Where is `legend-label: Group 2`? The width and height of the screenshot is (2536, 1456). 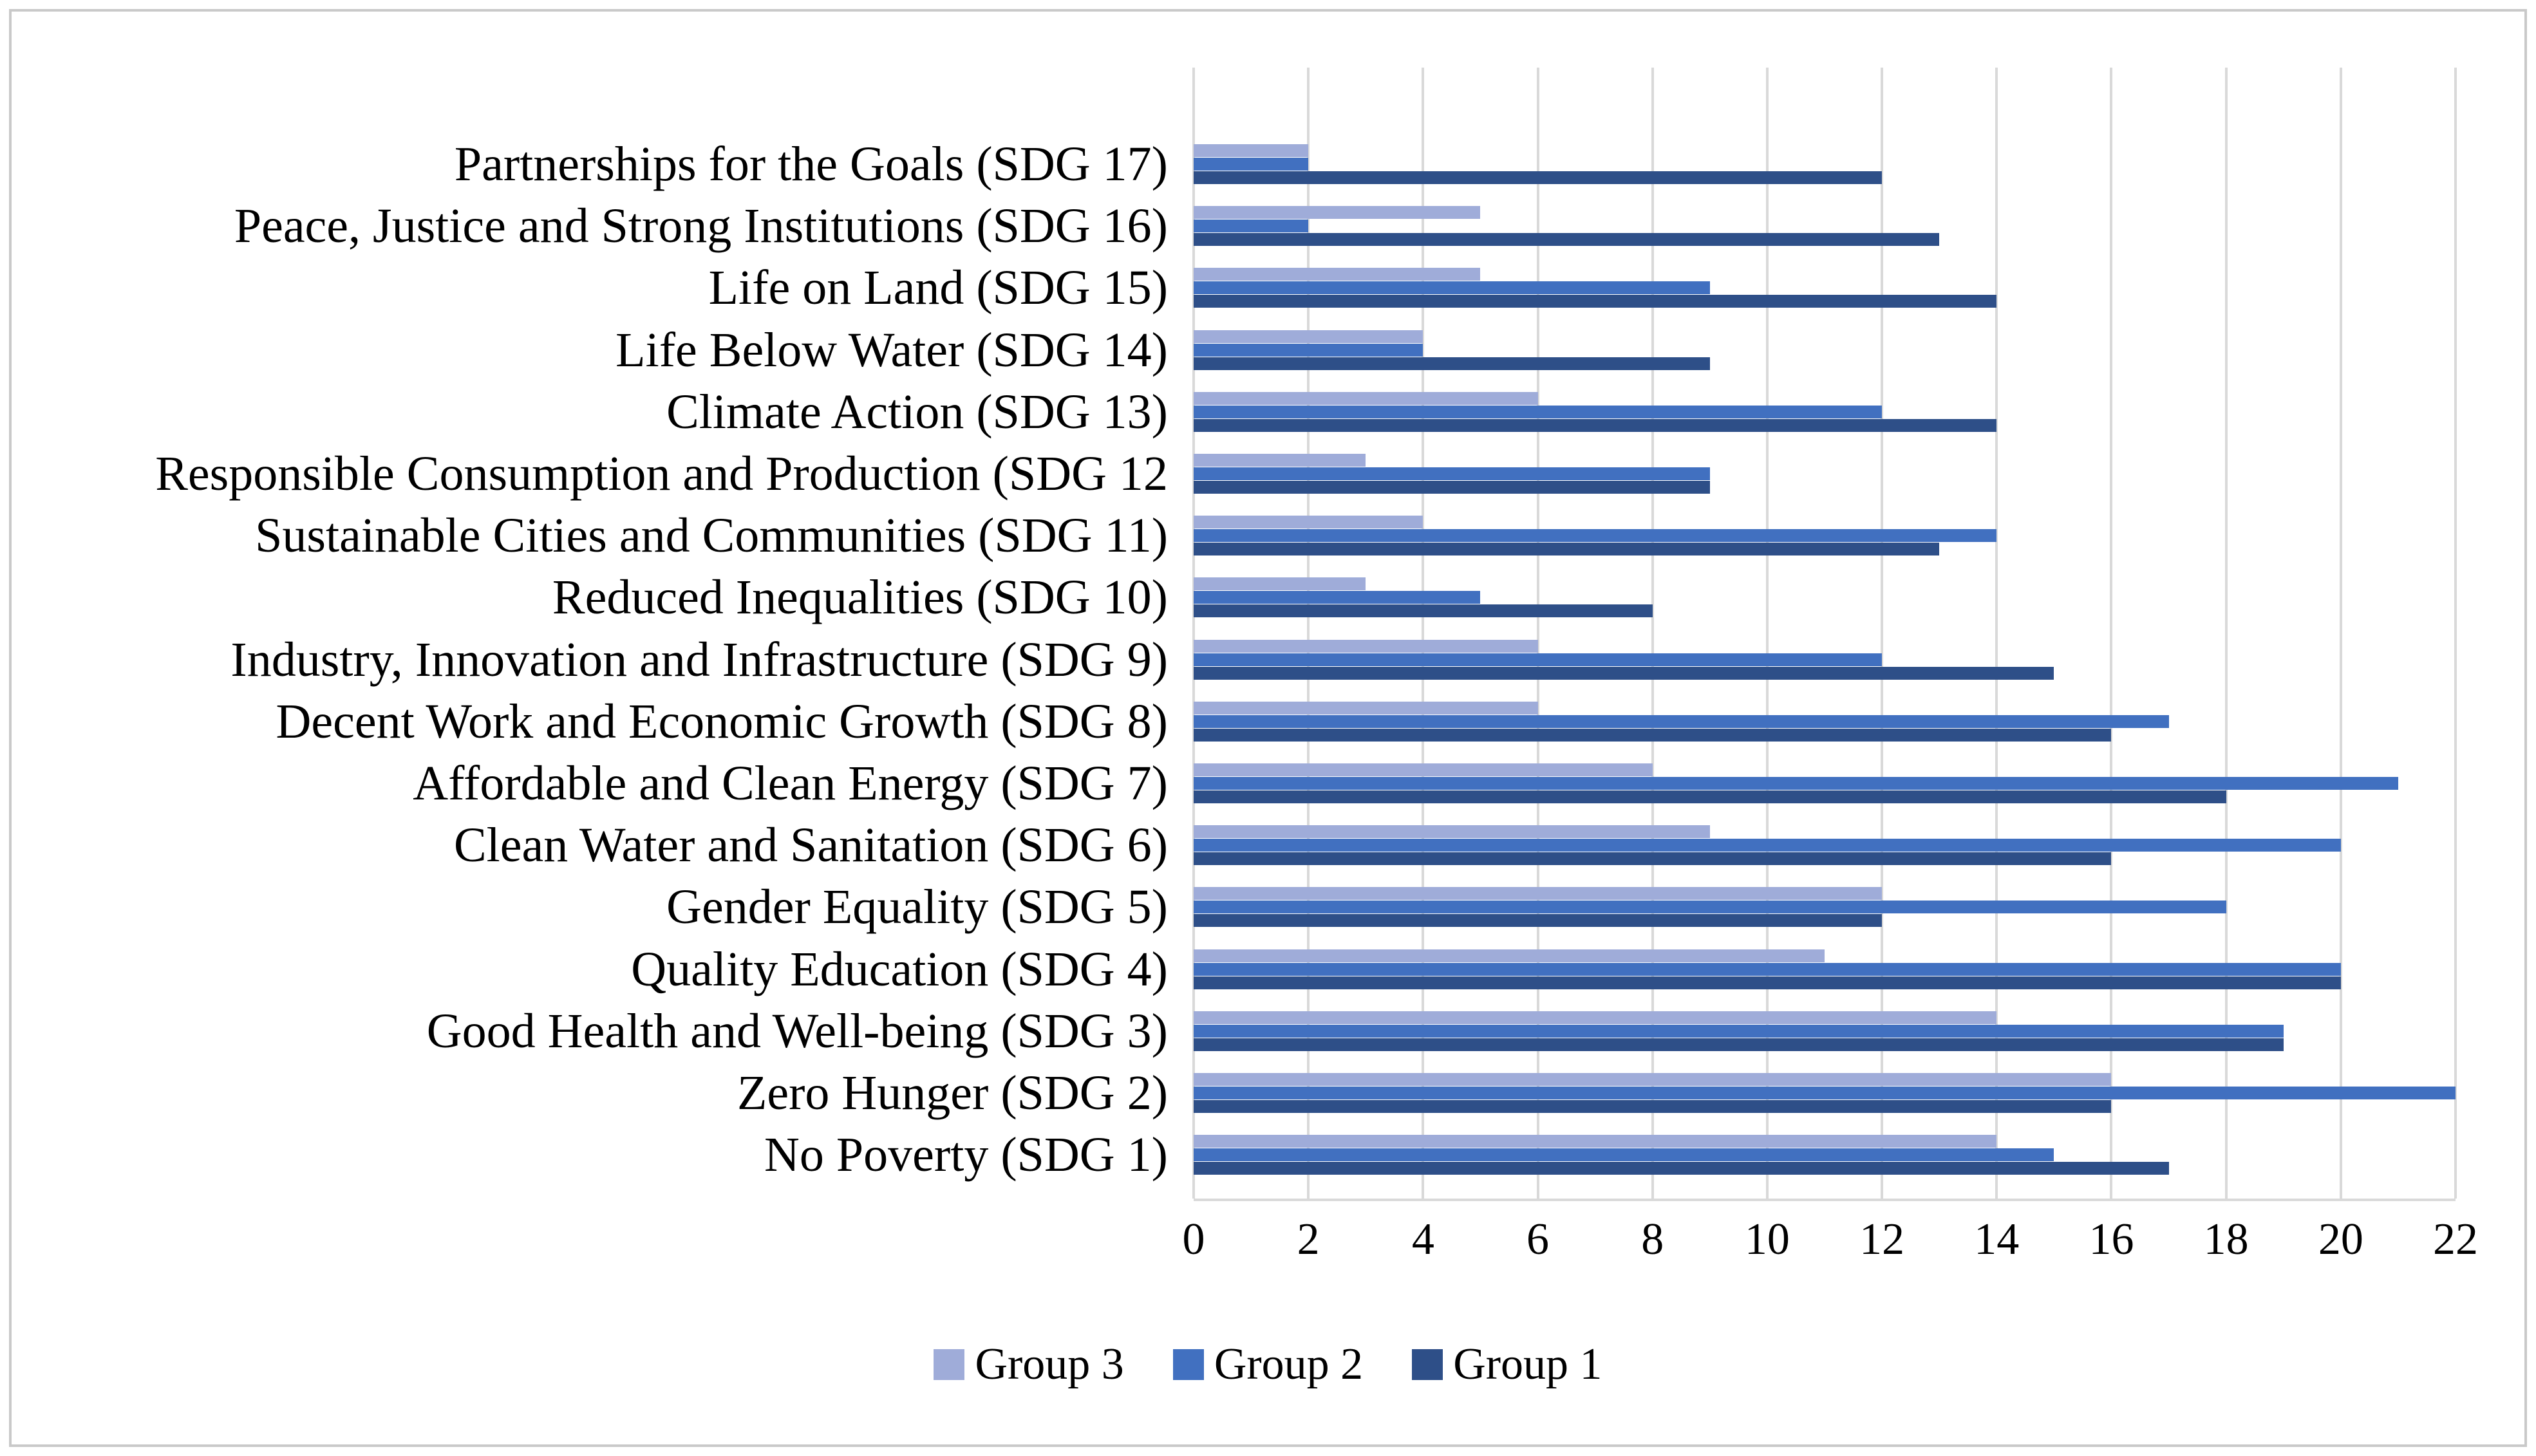 legend-label: Group 2 is located at coordinates (1289, 1364).